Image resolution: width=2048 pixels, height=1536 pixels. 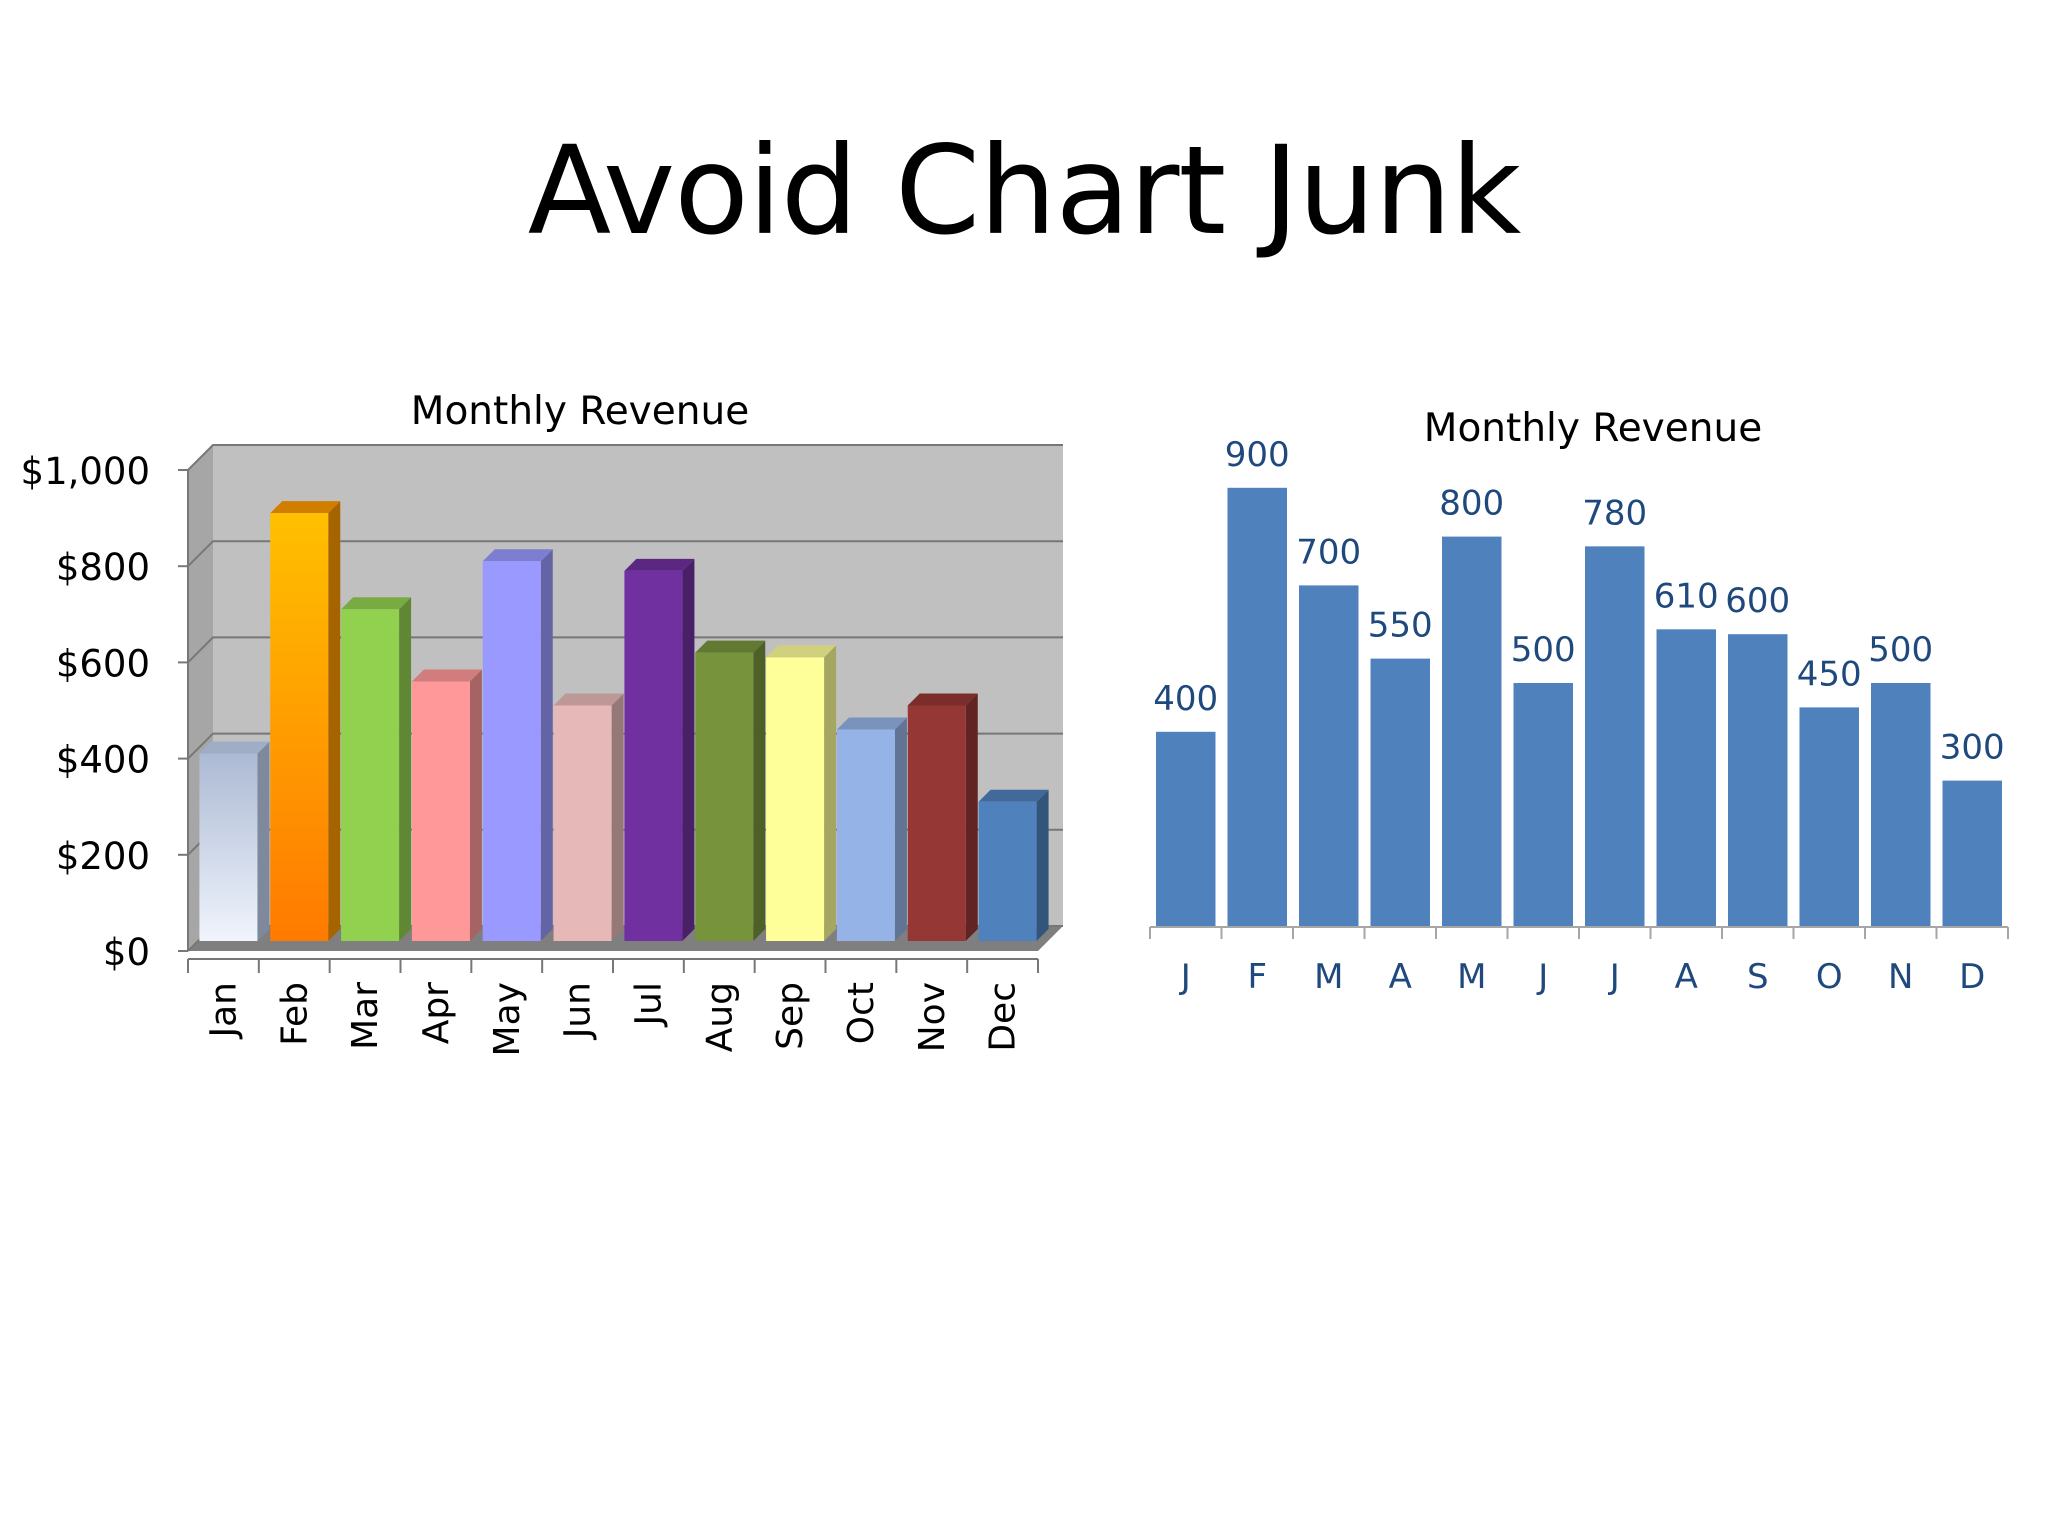 I want to click on chart-3d-x-tick-label: May, so click(x=507, y=1019).